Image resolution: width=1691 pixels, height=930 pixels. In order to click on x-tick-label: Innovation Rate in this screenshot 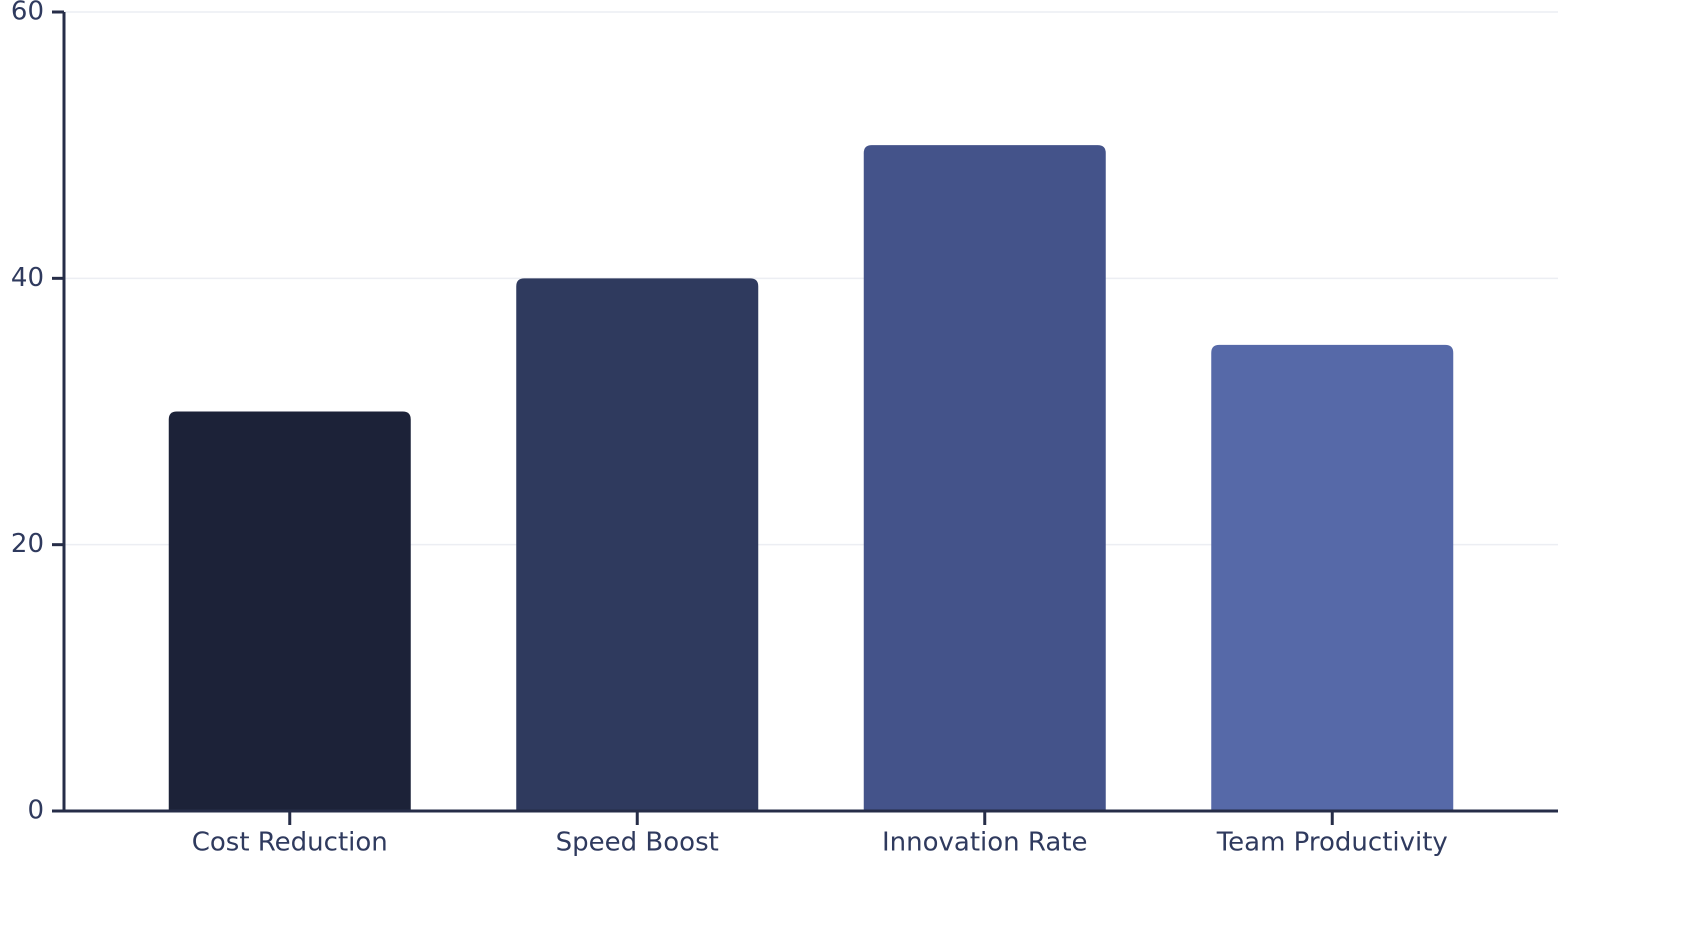, I will do `click(985, 843)`.